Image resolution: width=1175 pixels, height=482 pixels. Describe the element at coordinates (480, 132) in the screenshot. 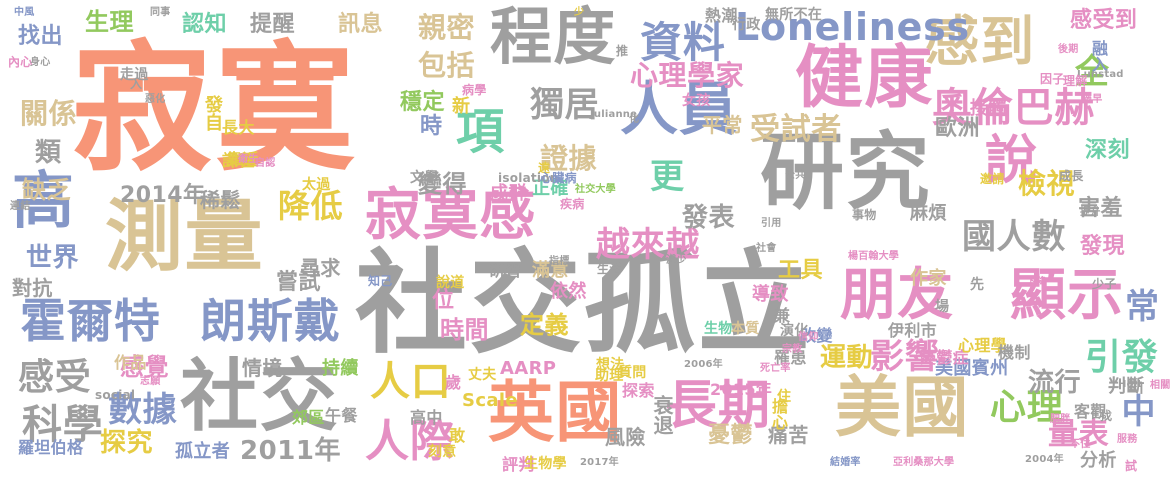

I see `cloud-word: 項` at that location.